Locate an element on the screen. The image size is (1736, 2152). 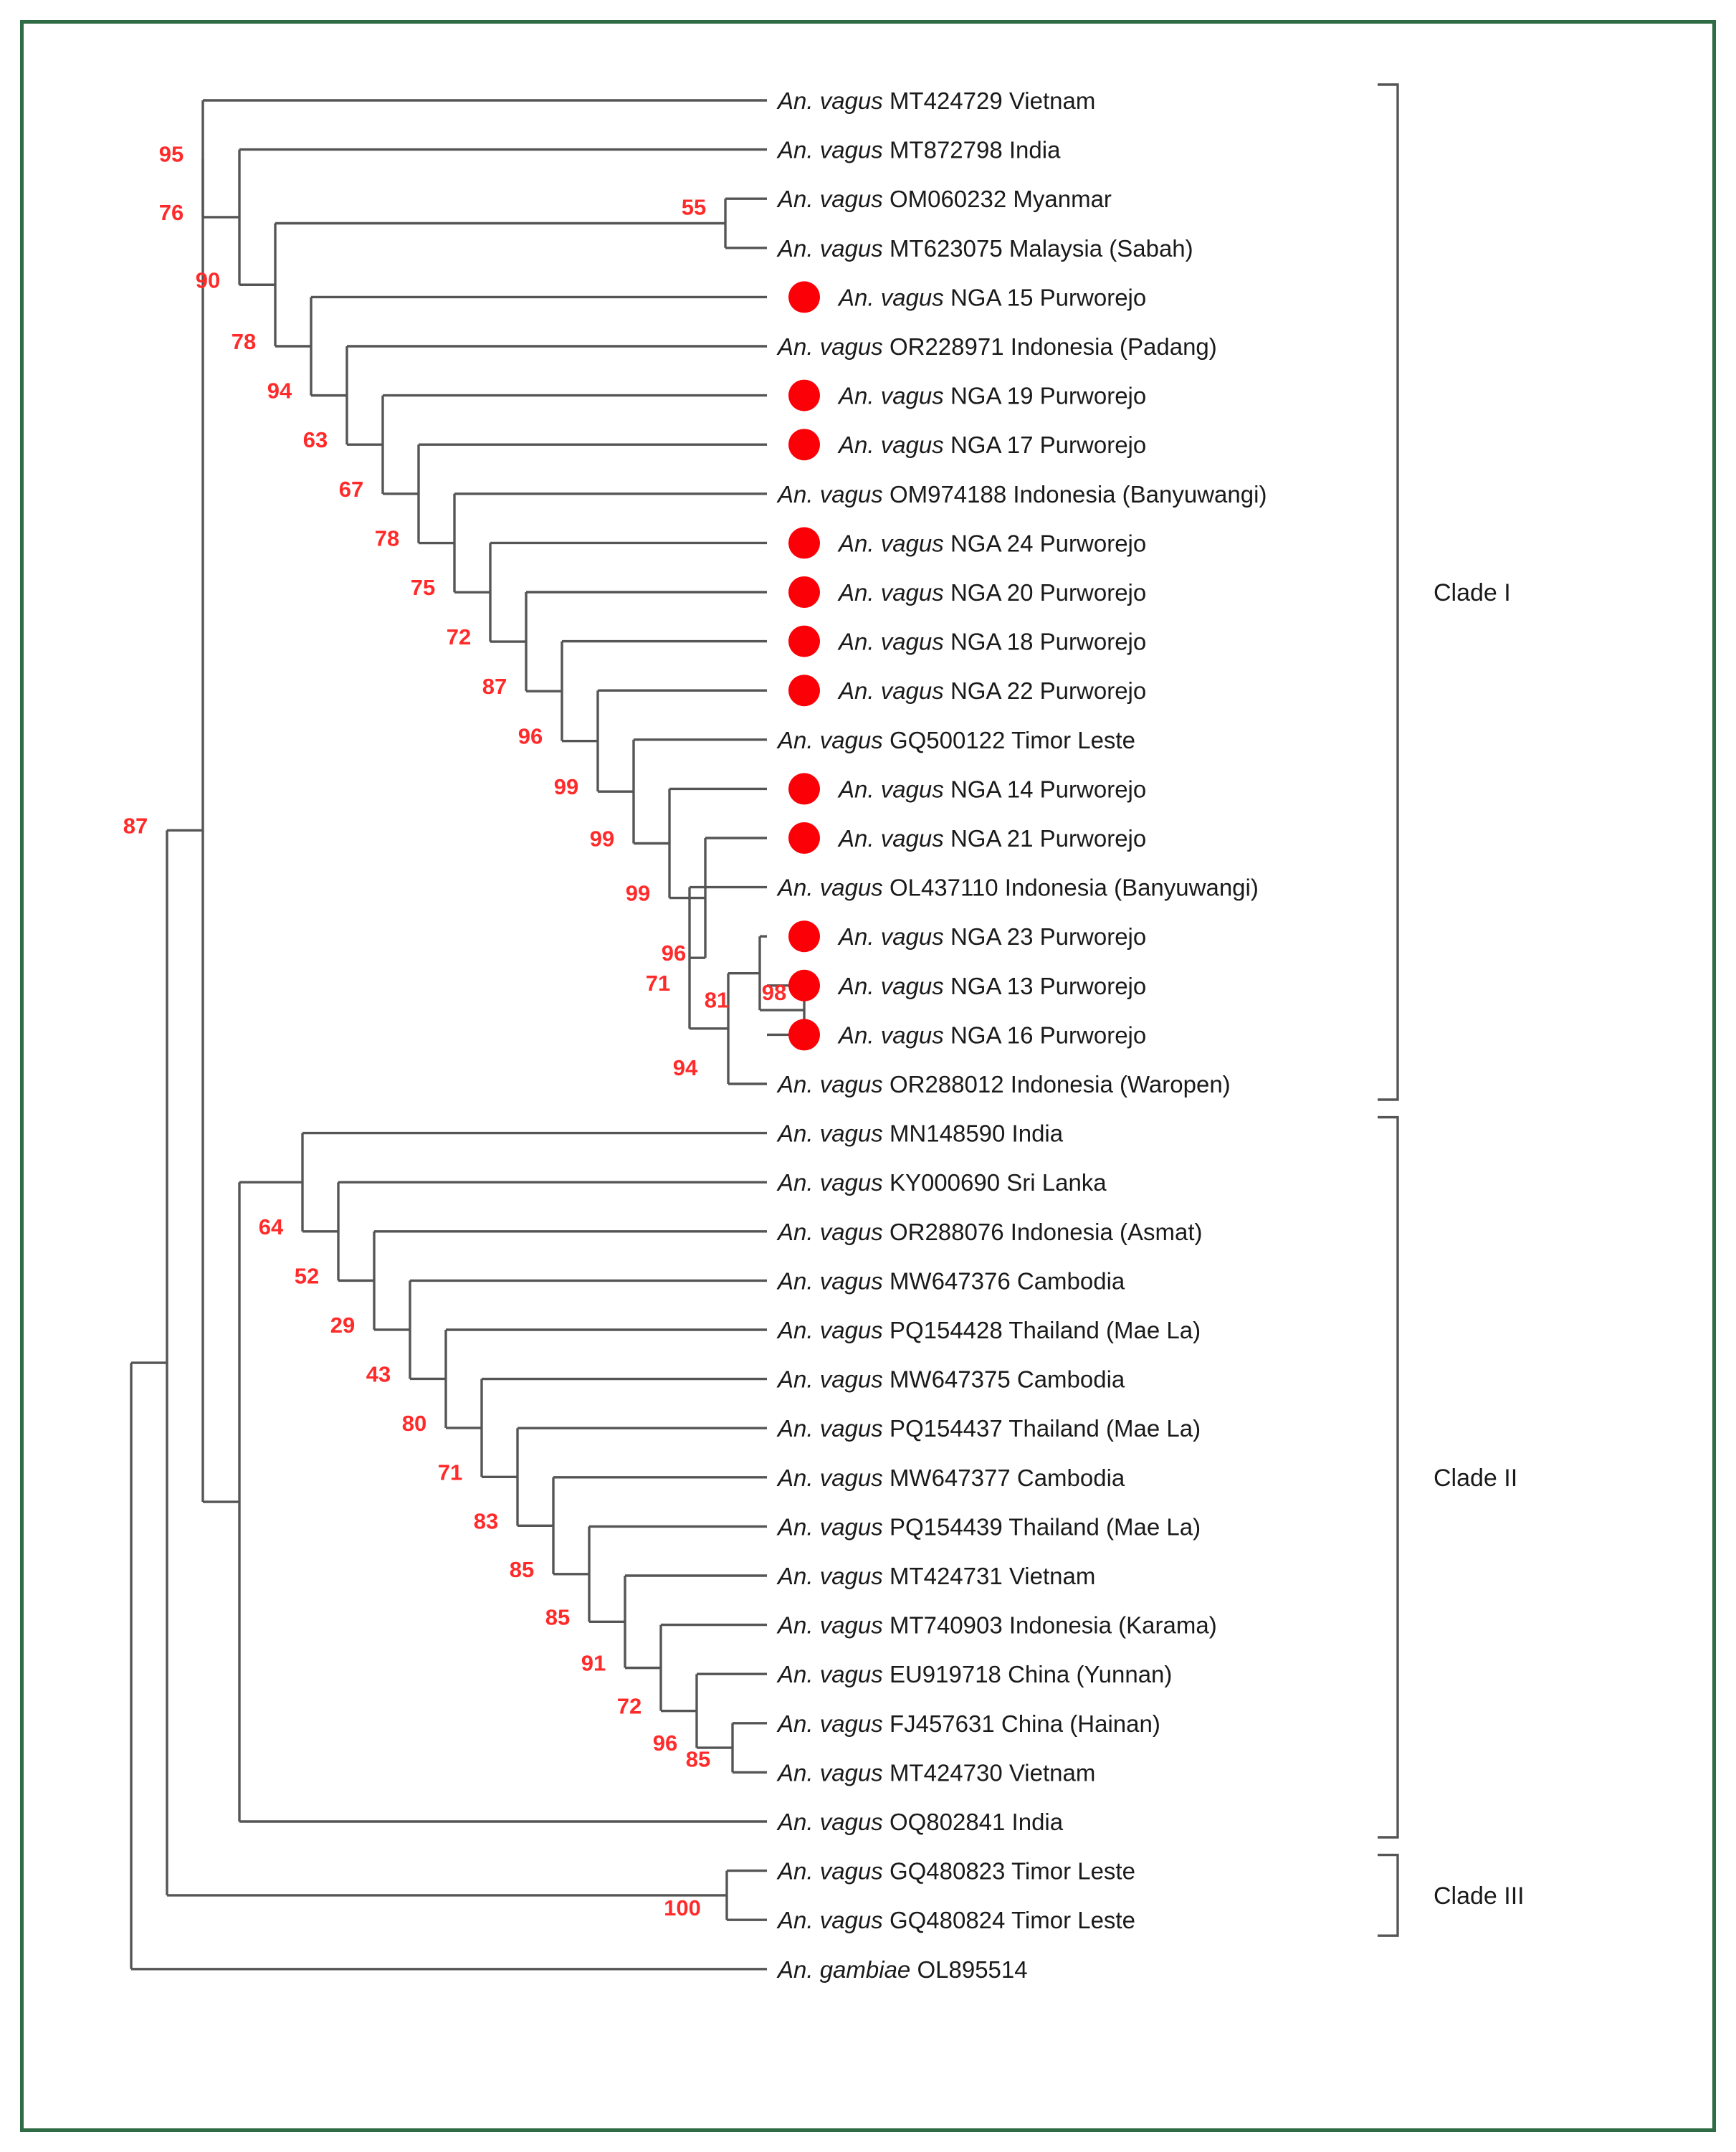
taxon-label: An. vagus MT740903 Indonesia (Karama) is located at coordinates (996, 1625).